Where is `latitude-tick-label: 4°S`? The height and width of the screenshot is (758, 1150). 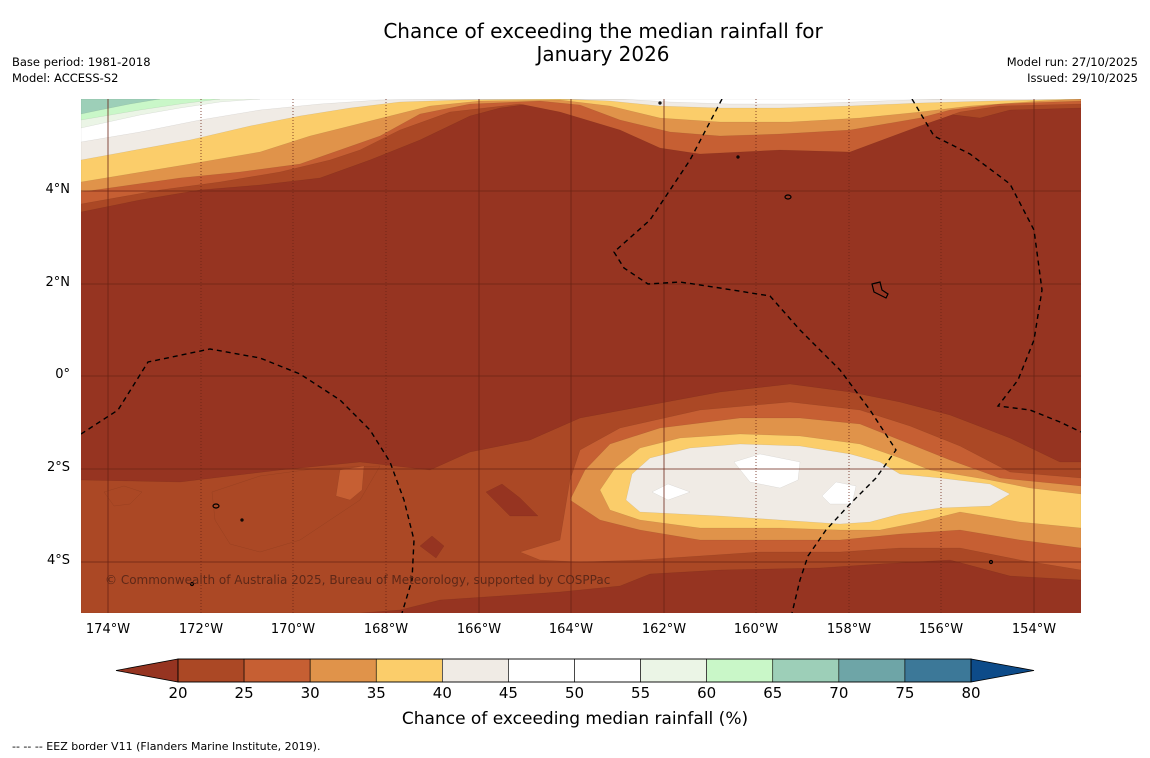
latitude-tick-label: 4°S is located at coordinates (58, 560).